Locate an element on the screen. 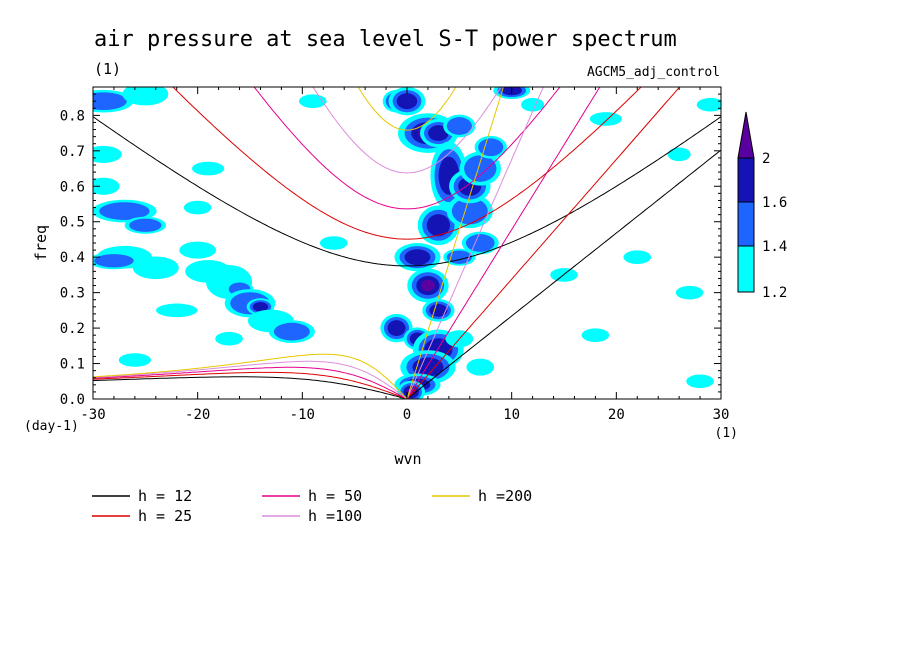 This screenshot has height=654, width=904. y-tick-label: 0.2 is located at coordinates (72, 329).